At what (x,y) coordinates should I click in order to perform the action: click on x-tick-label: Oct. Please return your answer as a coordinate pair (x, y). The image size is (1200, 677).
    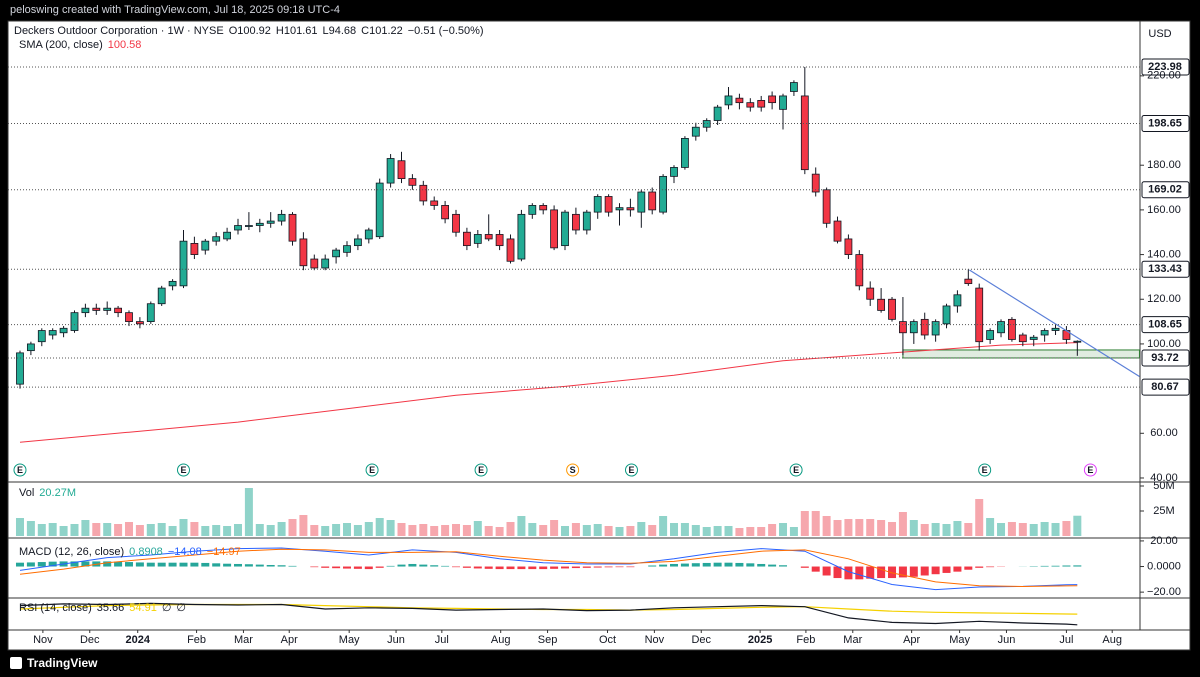
    Looking at the image, I should click on (607, 640).